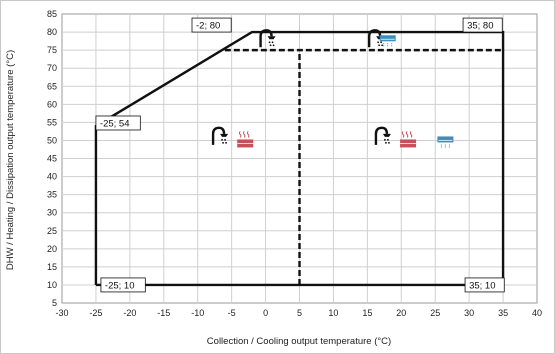 The height and width of the screenshot is (354, 555). I want to click on y-tick-label: 85, so click(52, 14).